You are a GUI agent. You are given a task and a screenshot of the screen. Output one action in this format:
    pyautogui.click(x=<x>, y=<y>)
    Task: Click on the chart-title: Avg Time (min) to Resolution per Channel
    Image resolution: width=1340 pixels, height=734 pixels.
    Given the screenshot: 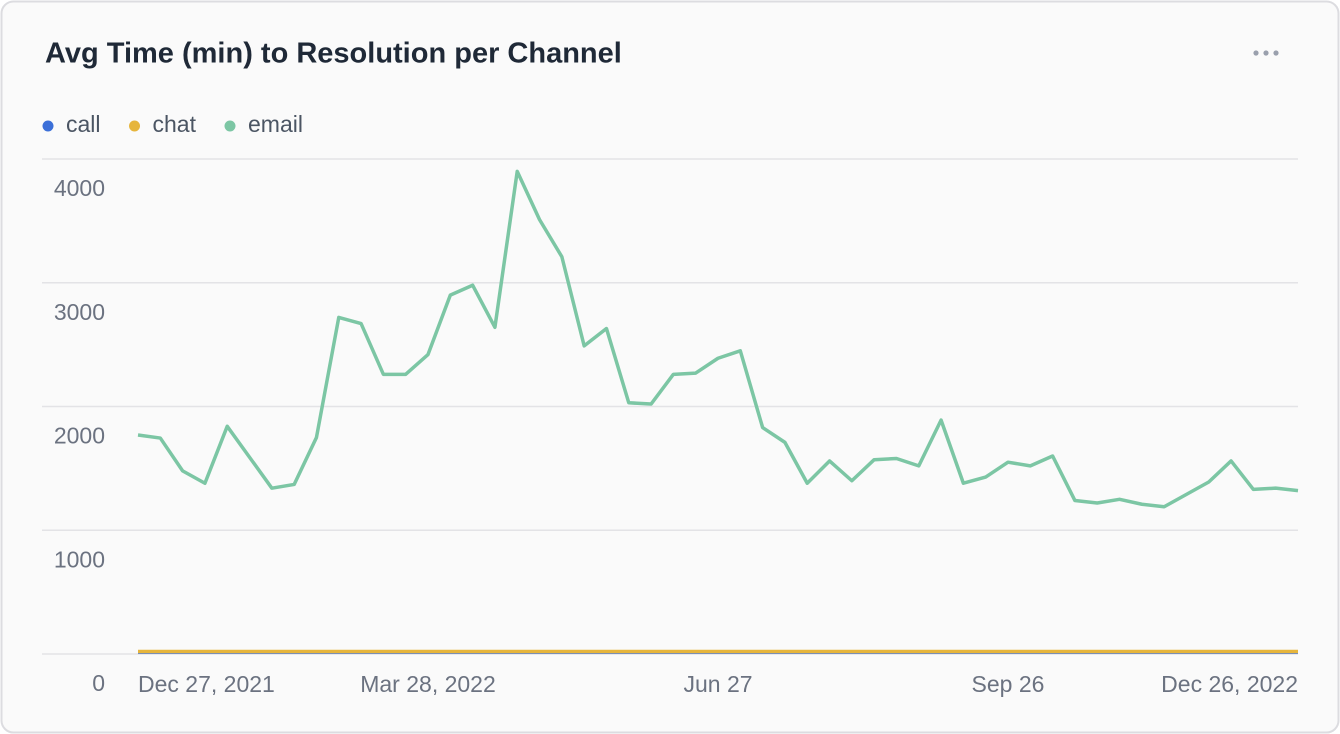 What is the action you would take?
    pyautogui.click(x=333, y=54)
    